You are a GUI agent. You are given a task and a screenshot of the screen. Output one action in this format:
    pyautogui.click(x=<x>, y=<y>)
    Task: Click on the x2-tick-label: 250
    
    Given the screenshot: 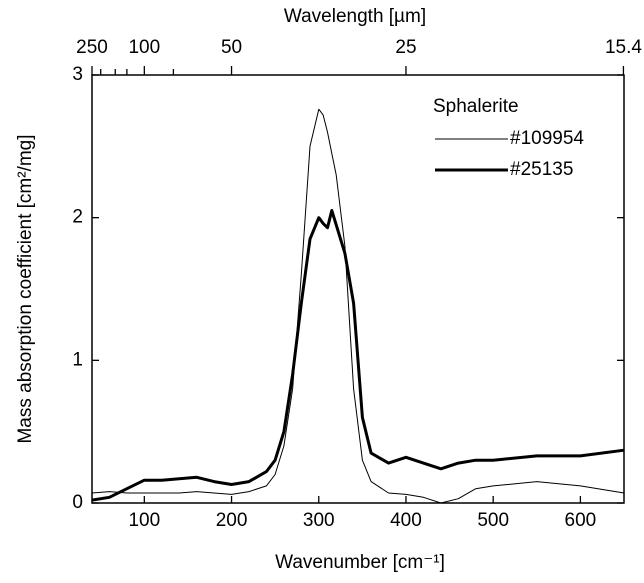 What is the action you would take?
    pyautogui.click(x=92, y=47)
    